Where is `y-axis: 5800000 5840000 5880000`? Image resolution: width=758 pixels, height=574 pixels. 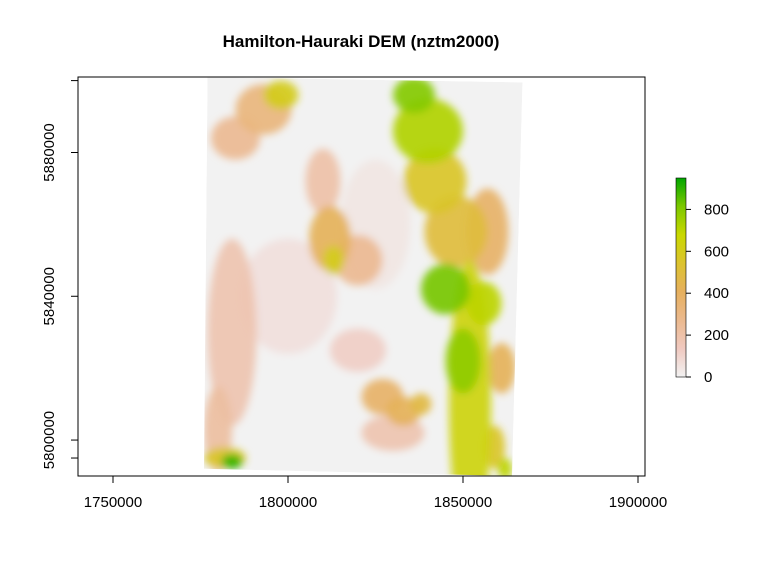 y-axis: 5800000 5840000 5880000 is located at coordinates (59, 275).